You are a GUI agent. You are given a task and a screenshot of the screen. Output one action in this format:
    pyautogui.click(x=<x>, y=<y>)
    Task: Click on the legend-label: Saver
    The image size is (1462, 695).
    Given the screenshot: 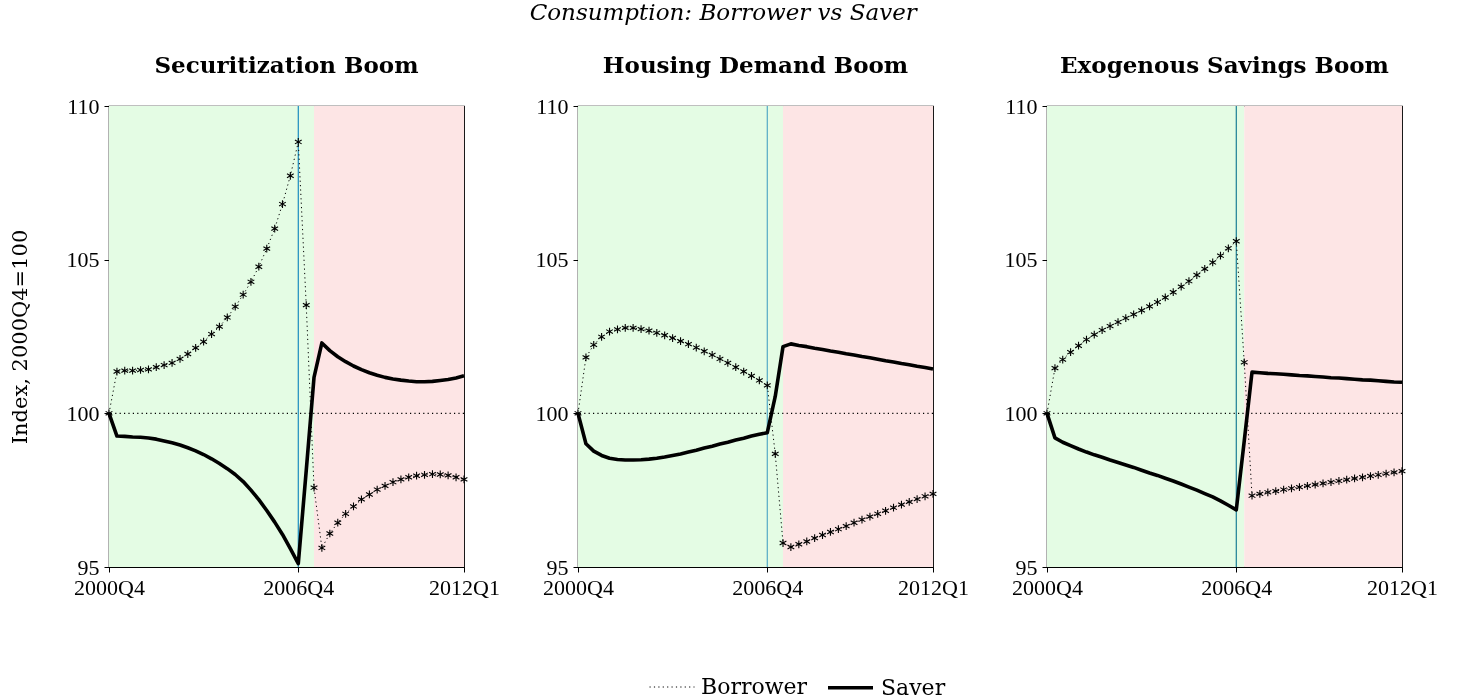 What is the action you would take?
    pyautogui.click(x=913, y=684)
    